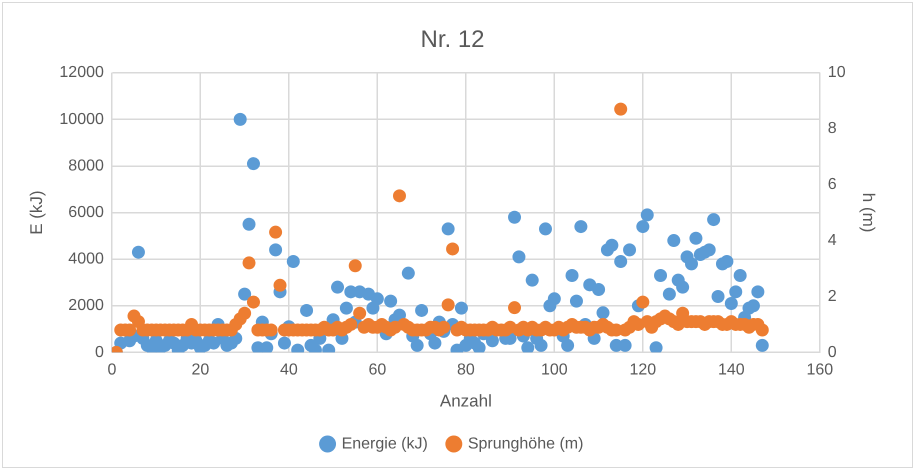 The width and height of the screenshot is (915, 470). What do you see at coordinates (466, 400) in the screenshot?
I see `x-axis-title: Anzahl` at bounding box center [466, 400].